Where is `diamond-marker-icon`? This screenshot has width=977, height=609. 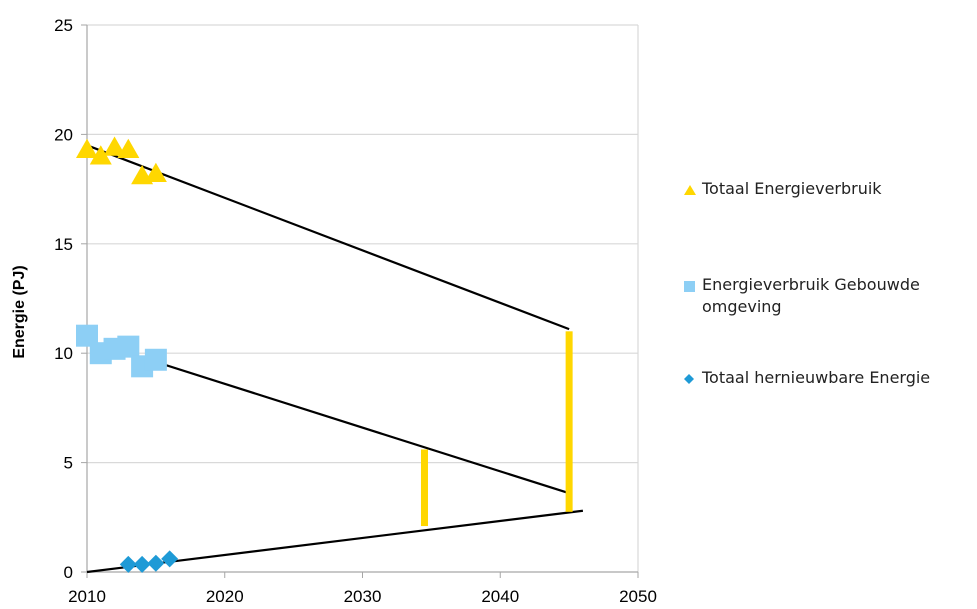
diamond-marker-icon is located at coordinates (689, 379).